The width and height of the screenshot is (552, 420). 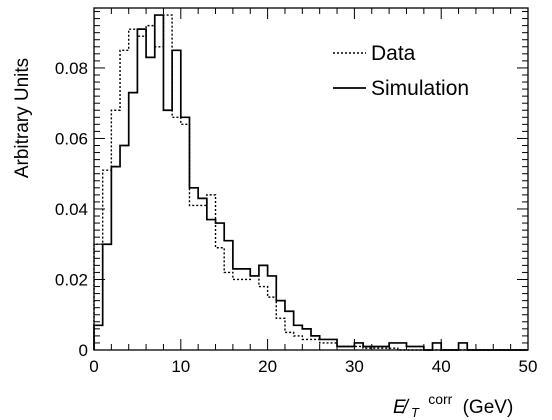 I want to click on x-axis-title-unit: (GeV), so click(x=488, y=407).